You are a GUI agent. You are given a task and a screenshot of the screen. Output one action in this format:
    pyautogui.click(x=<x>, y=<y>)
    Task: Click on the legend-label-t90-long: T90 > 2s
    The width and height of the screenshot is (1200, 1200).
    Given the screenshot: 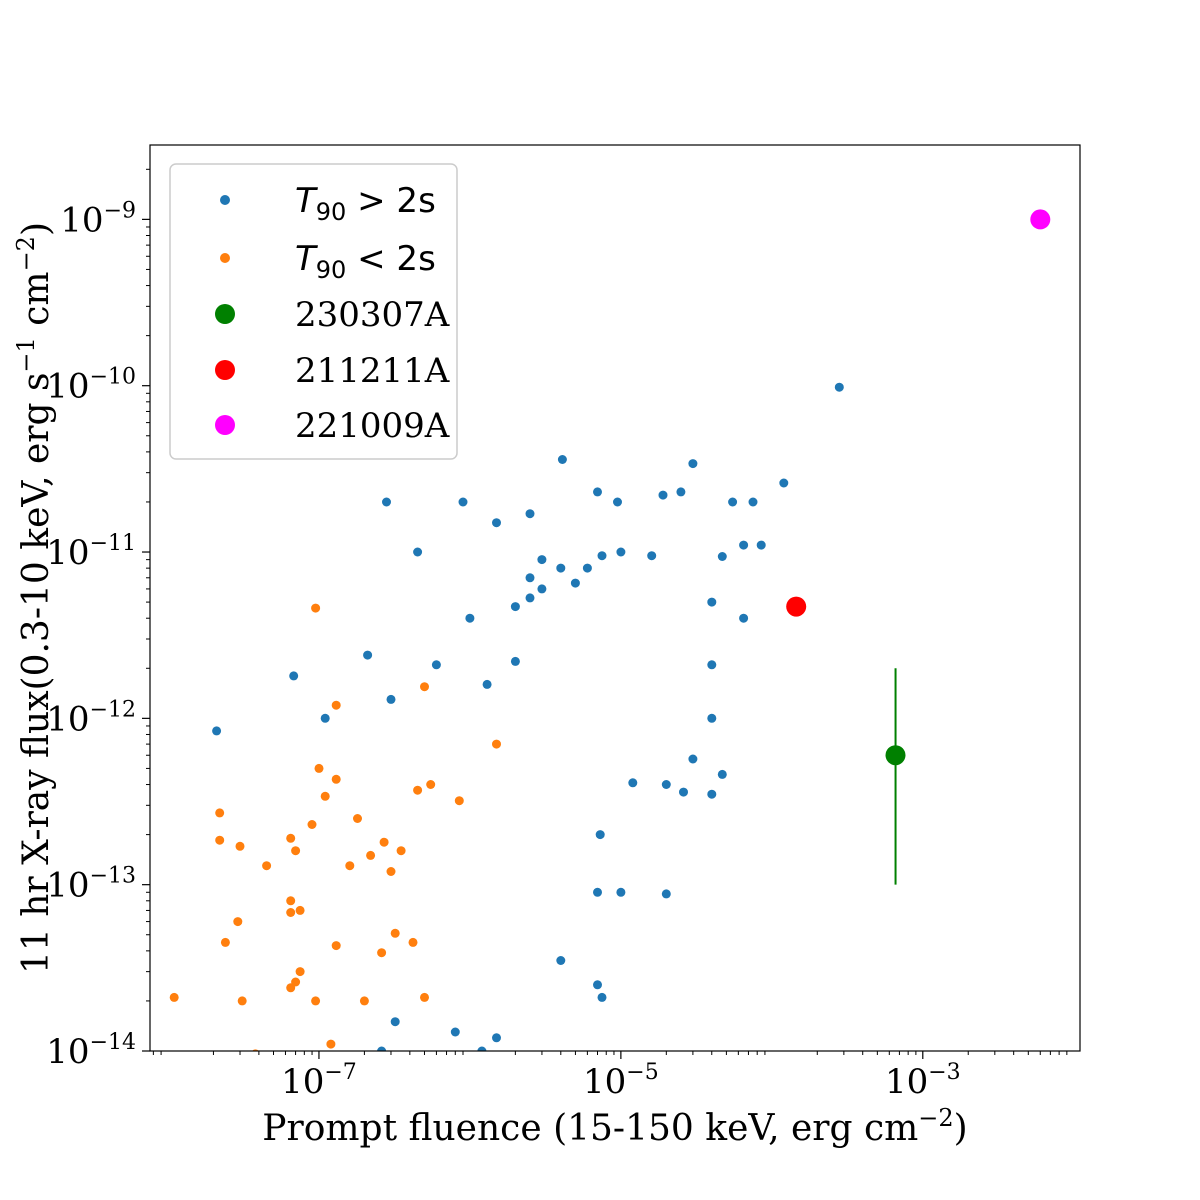 What is the action you would take?
    pyautogui.click(x=365, y=203)
    